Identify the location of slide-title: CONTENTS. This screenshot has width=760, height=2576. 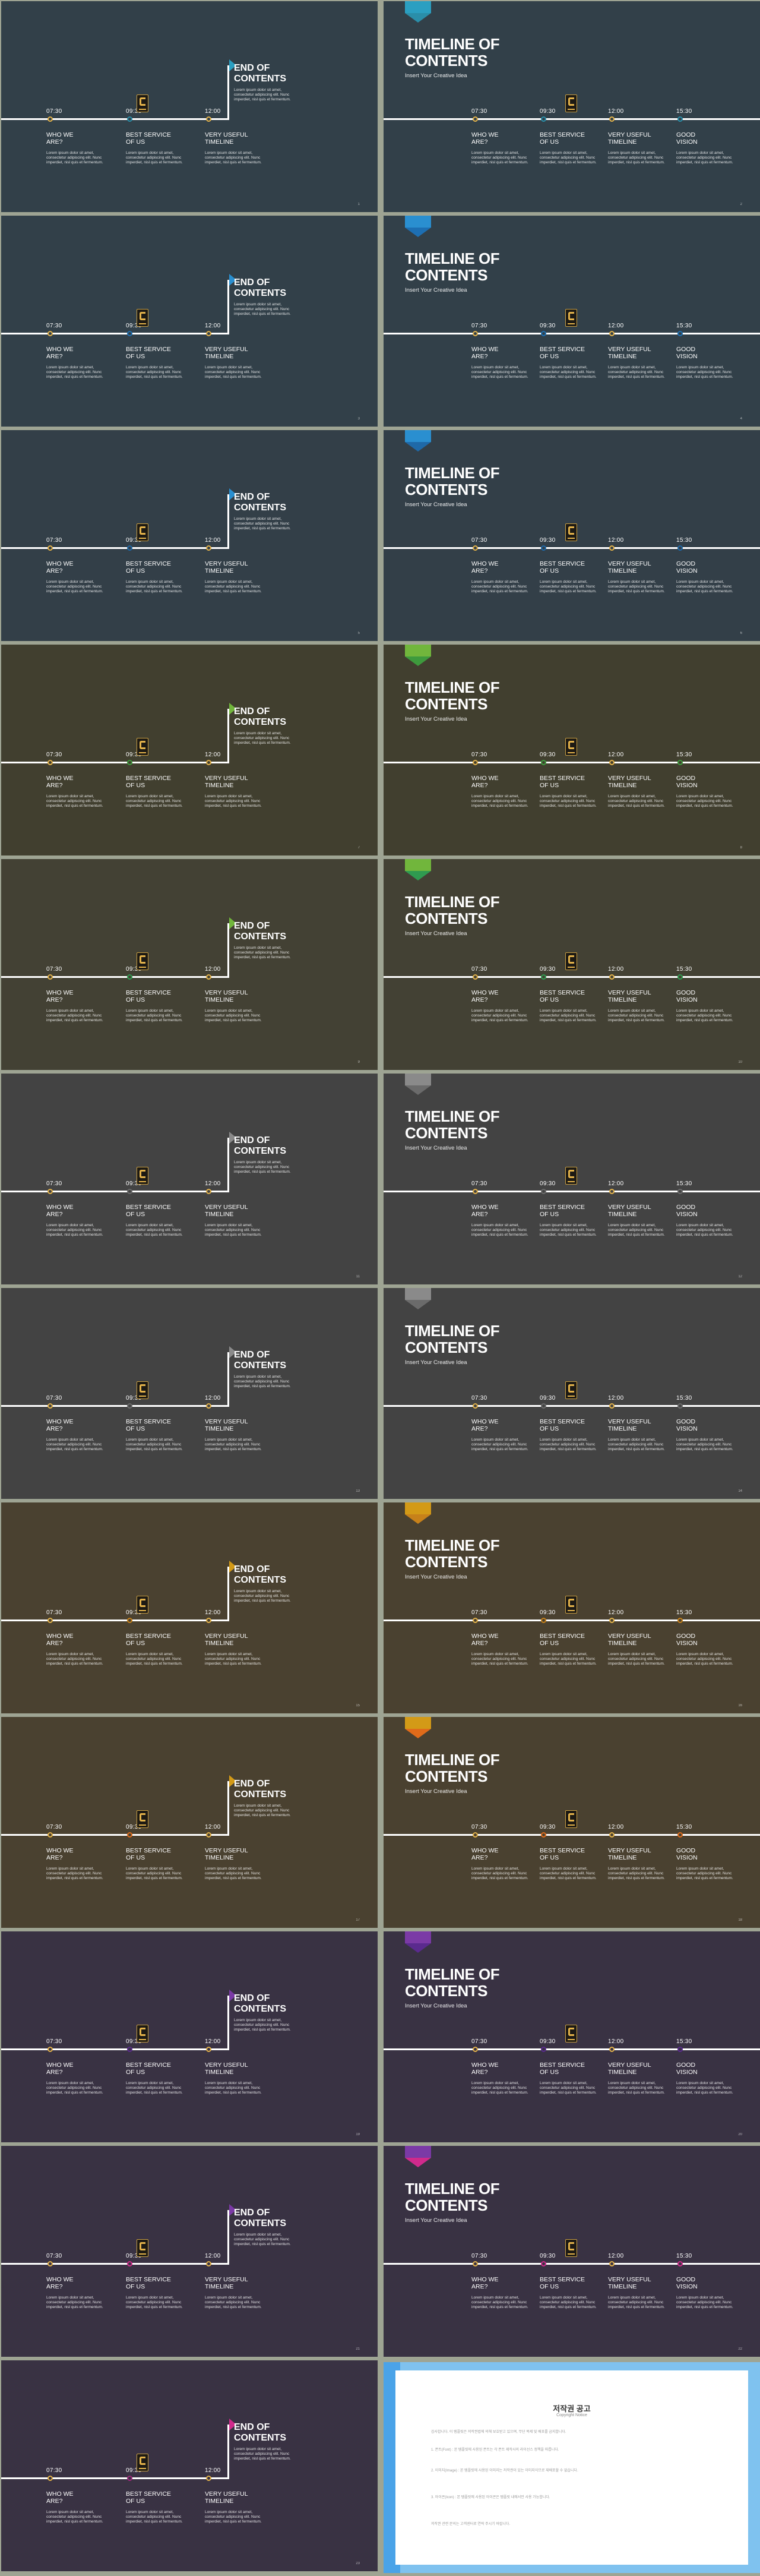
(446, 61).